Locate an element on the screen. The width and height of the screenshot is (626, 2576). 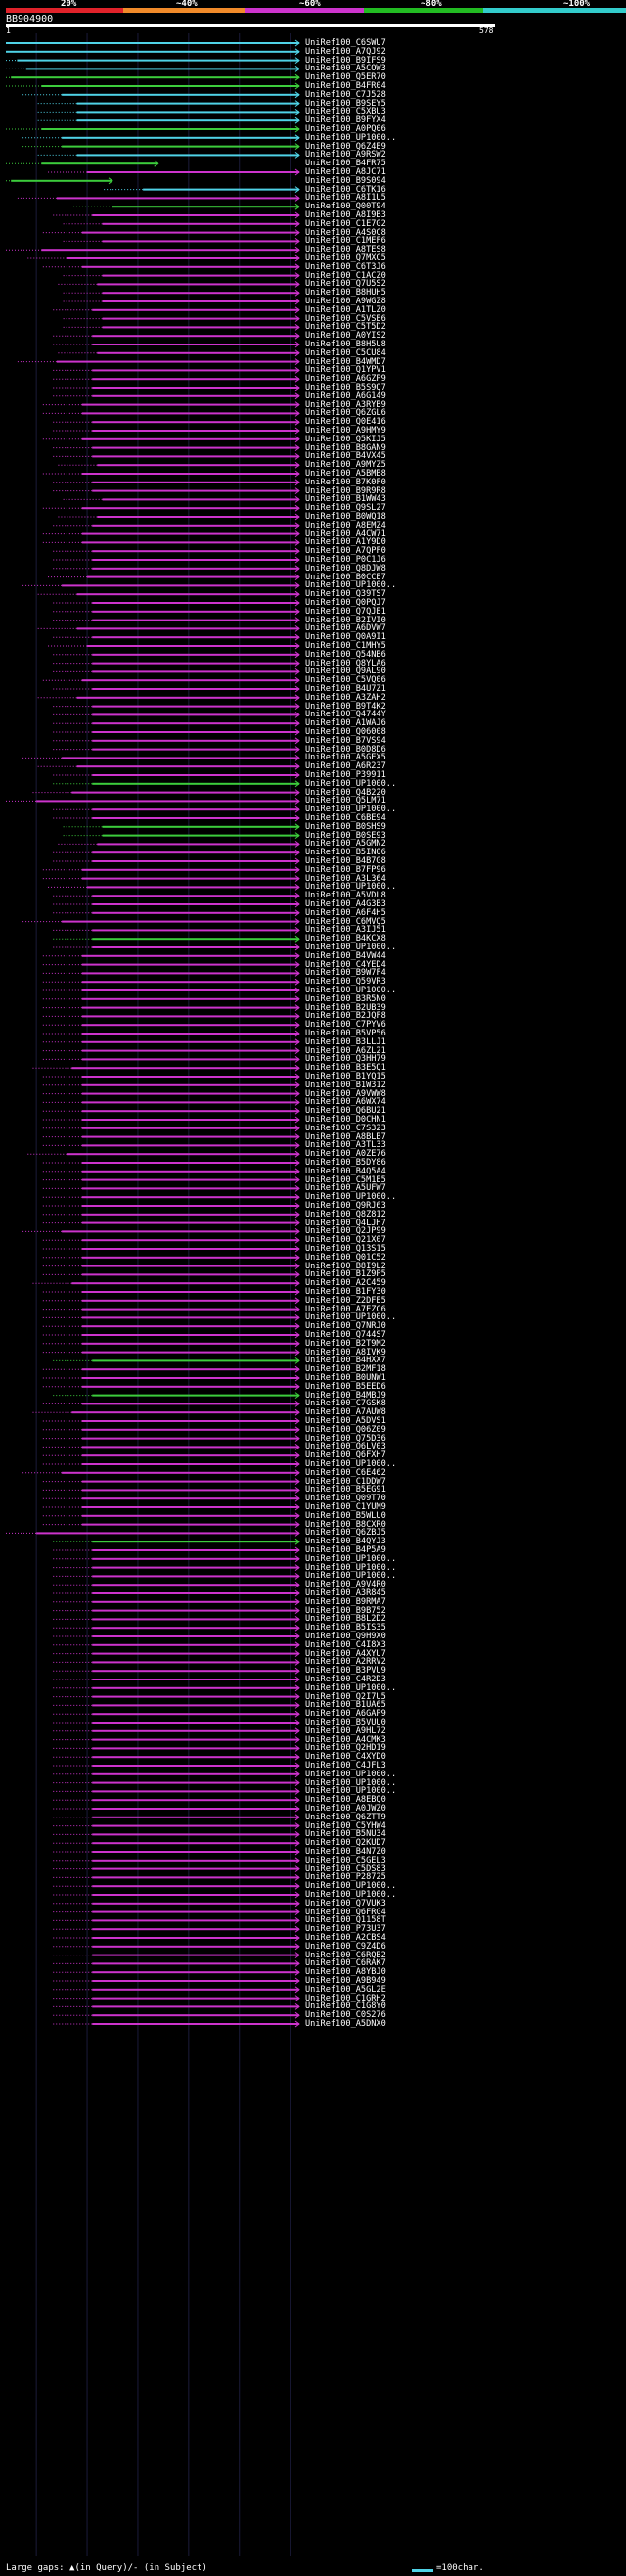
hit-label: UniRef100_A2RRV2 is located at coordinates (345, 1662).